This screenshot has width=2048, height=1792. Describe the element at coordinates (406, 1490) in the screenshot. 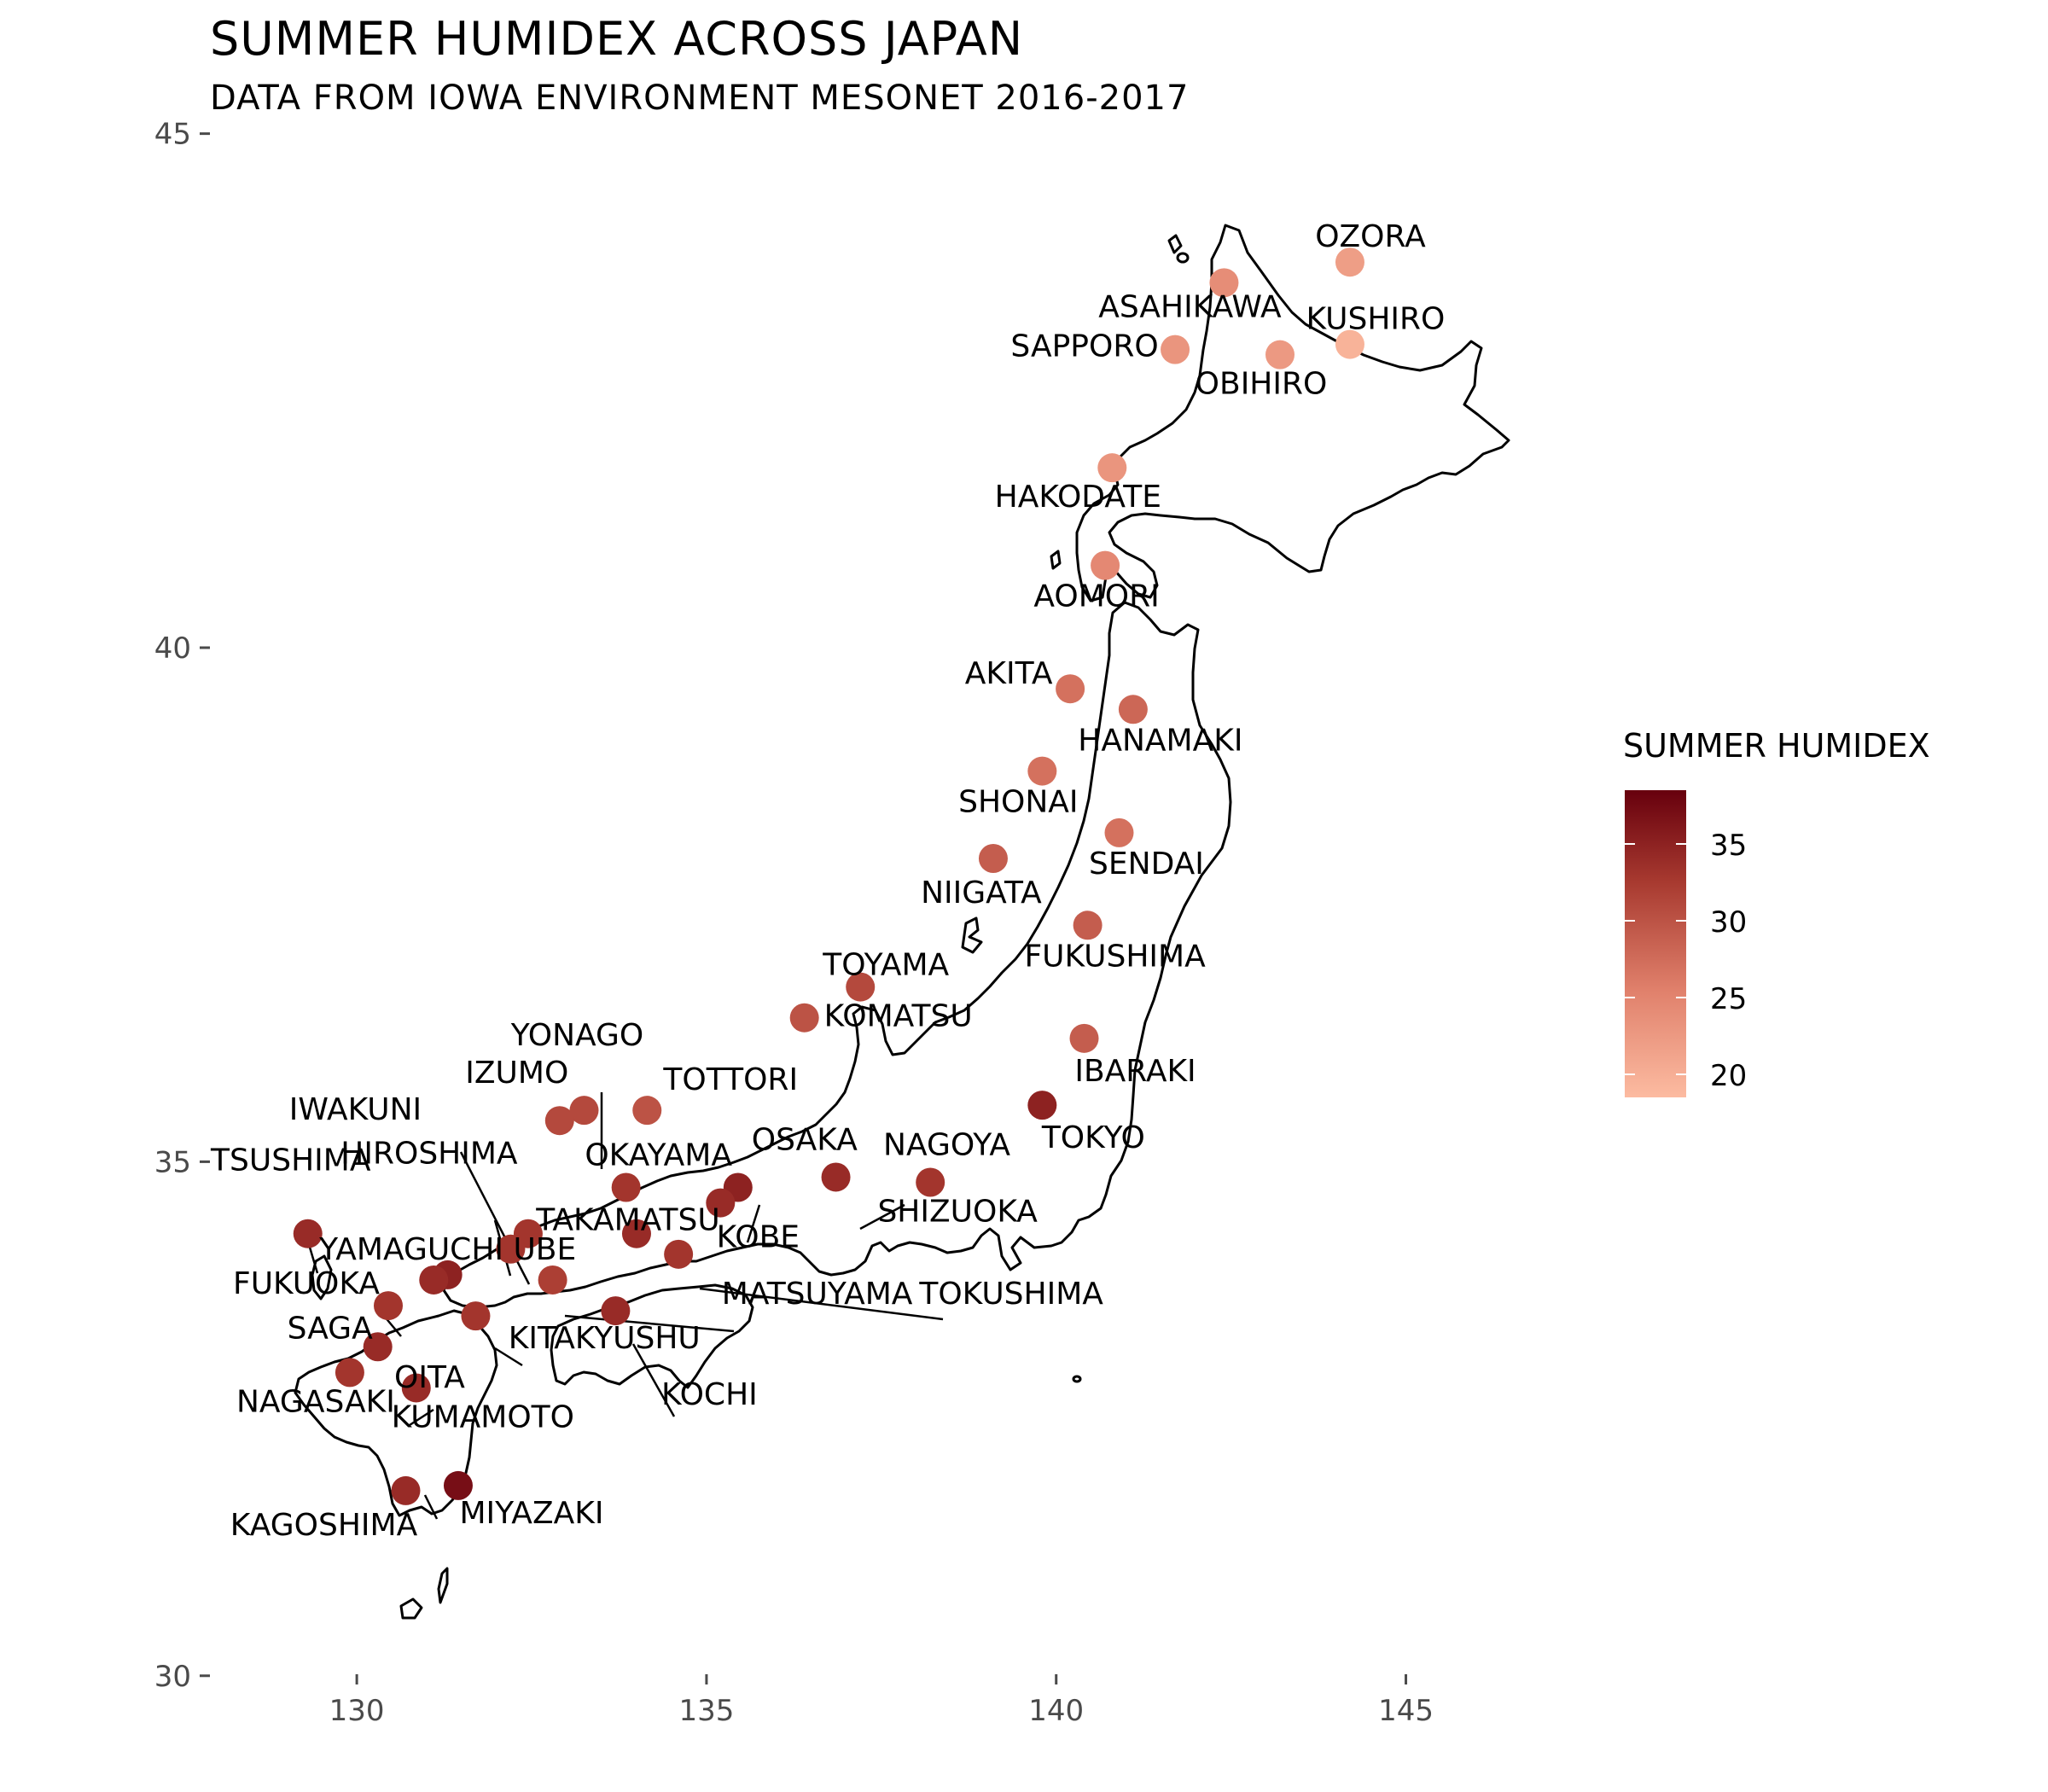

I see `point-kagoshima` at that location.